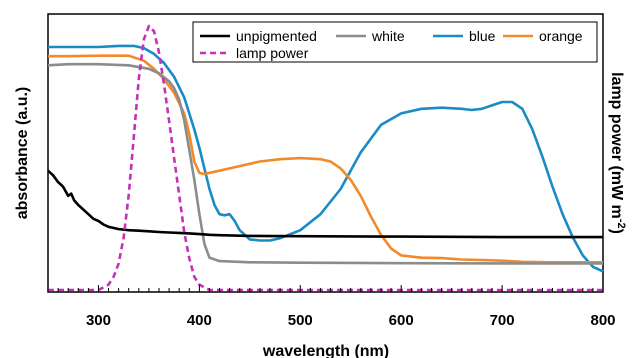 The image size is (632, 358). Describe the element at coordinates (98, 320) in the screenshot. I see `x-tick-label: 300` at that location.